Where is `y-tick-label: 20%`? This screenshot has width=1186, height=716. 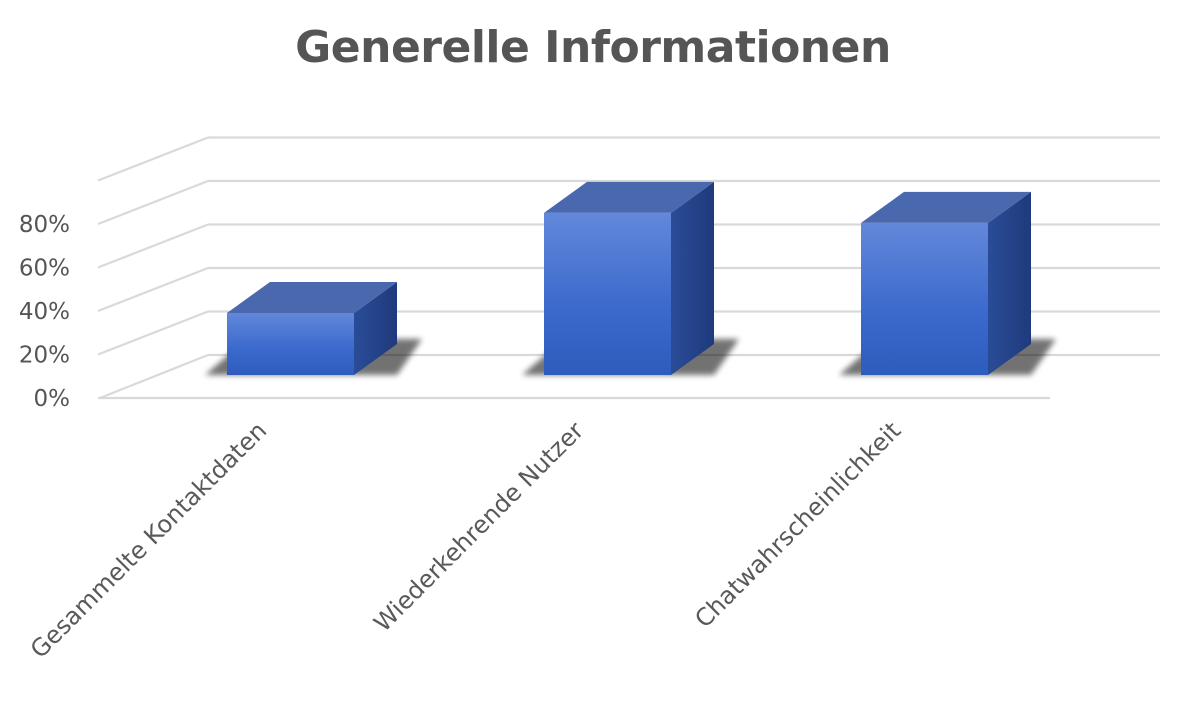
y-tick-label: 20% is located at coordinates (44, 356).